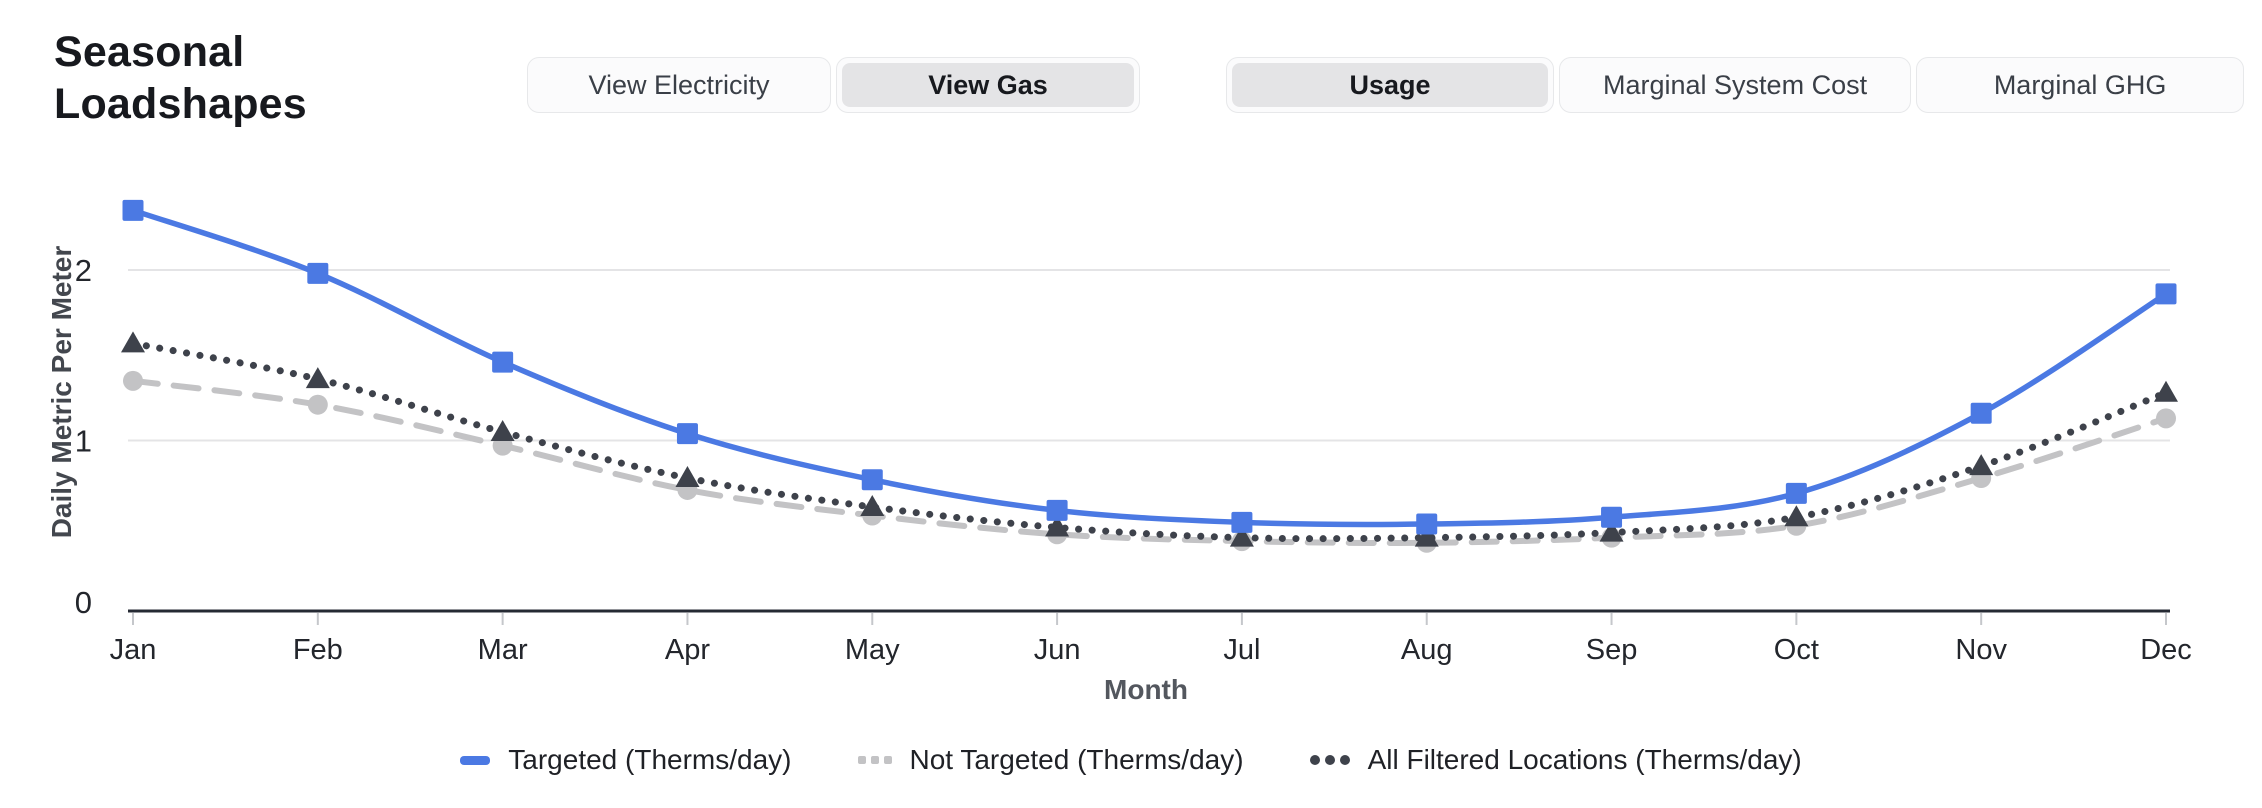 This screenshot has height=808, width=2262. I want to click on svg-text: 1, so click(83, 441).